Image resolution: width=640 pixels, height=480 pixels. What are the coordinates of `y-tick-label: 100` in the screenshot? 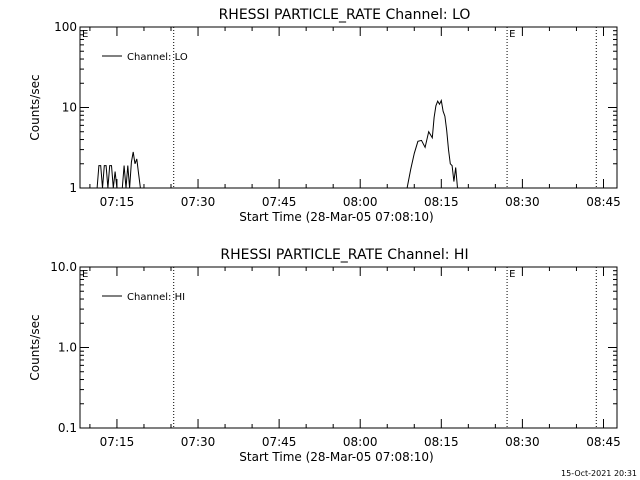 It's located at (65, 27).